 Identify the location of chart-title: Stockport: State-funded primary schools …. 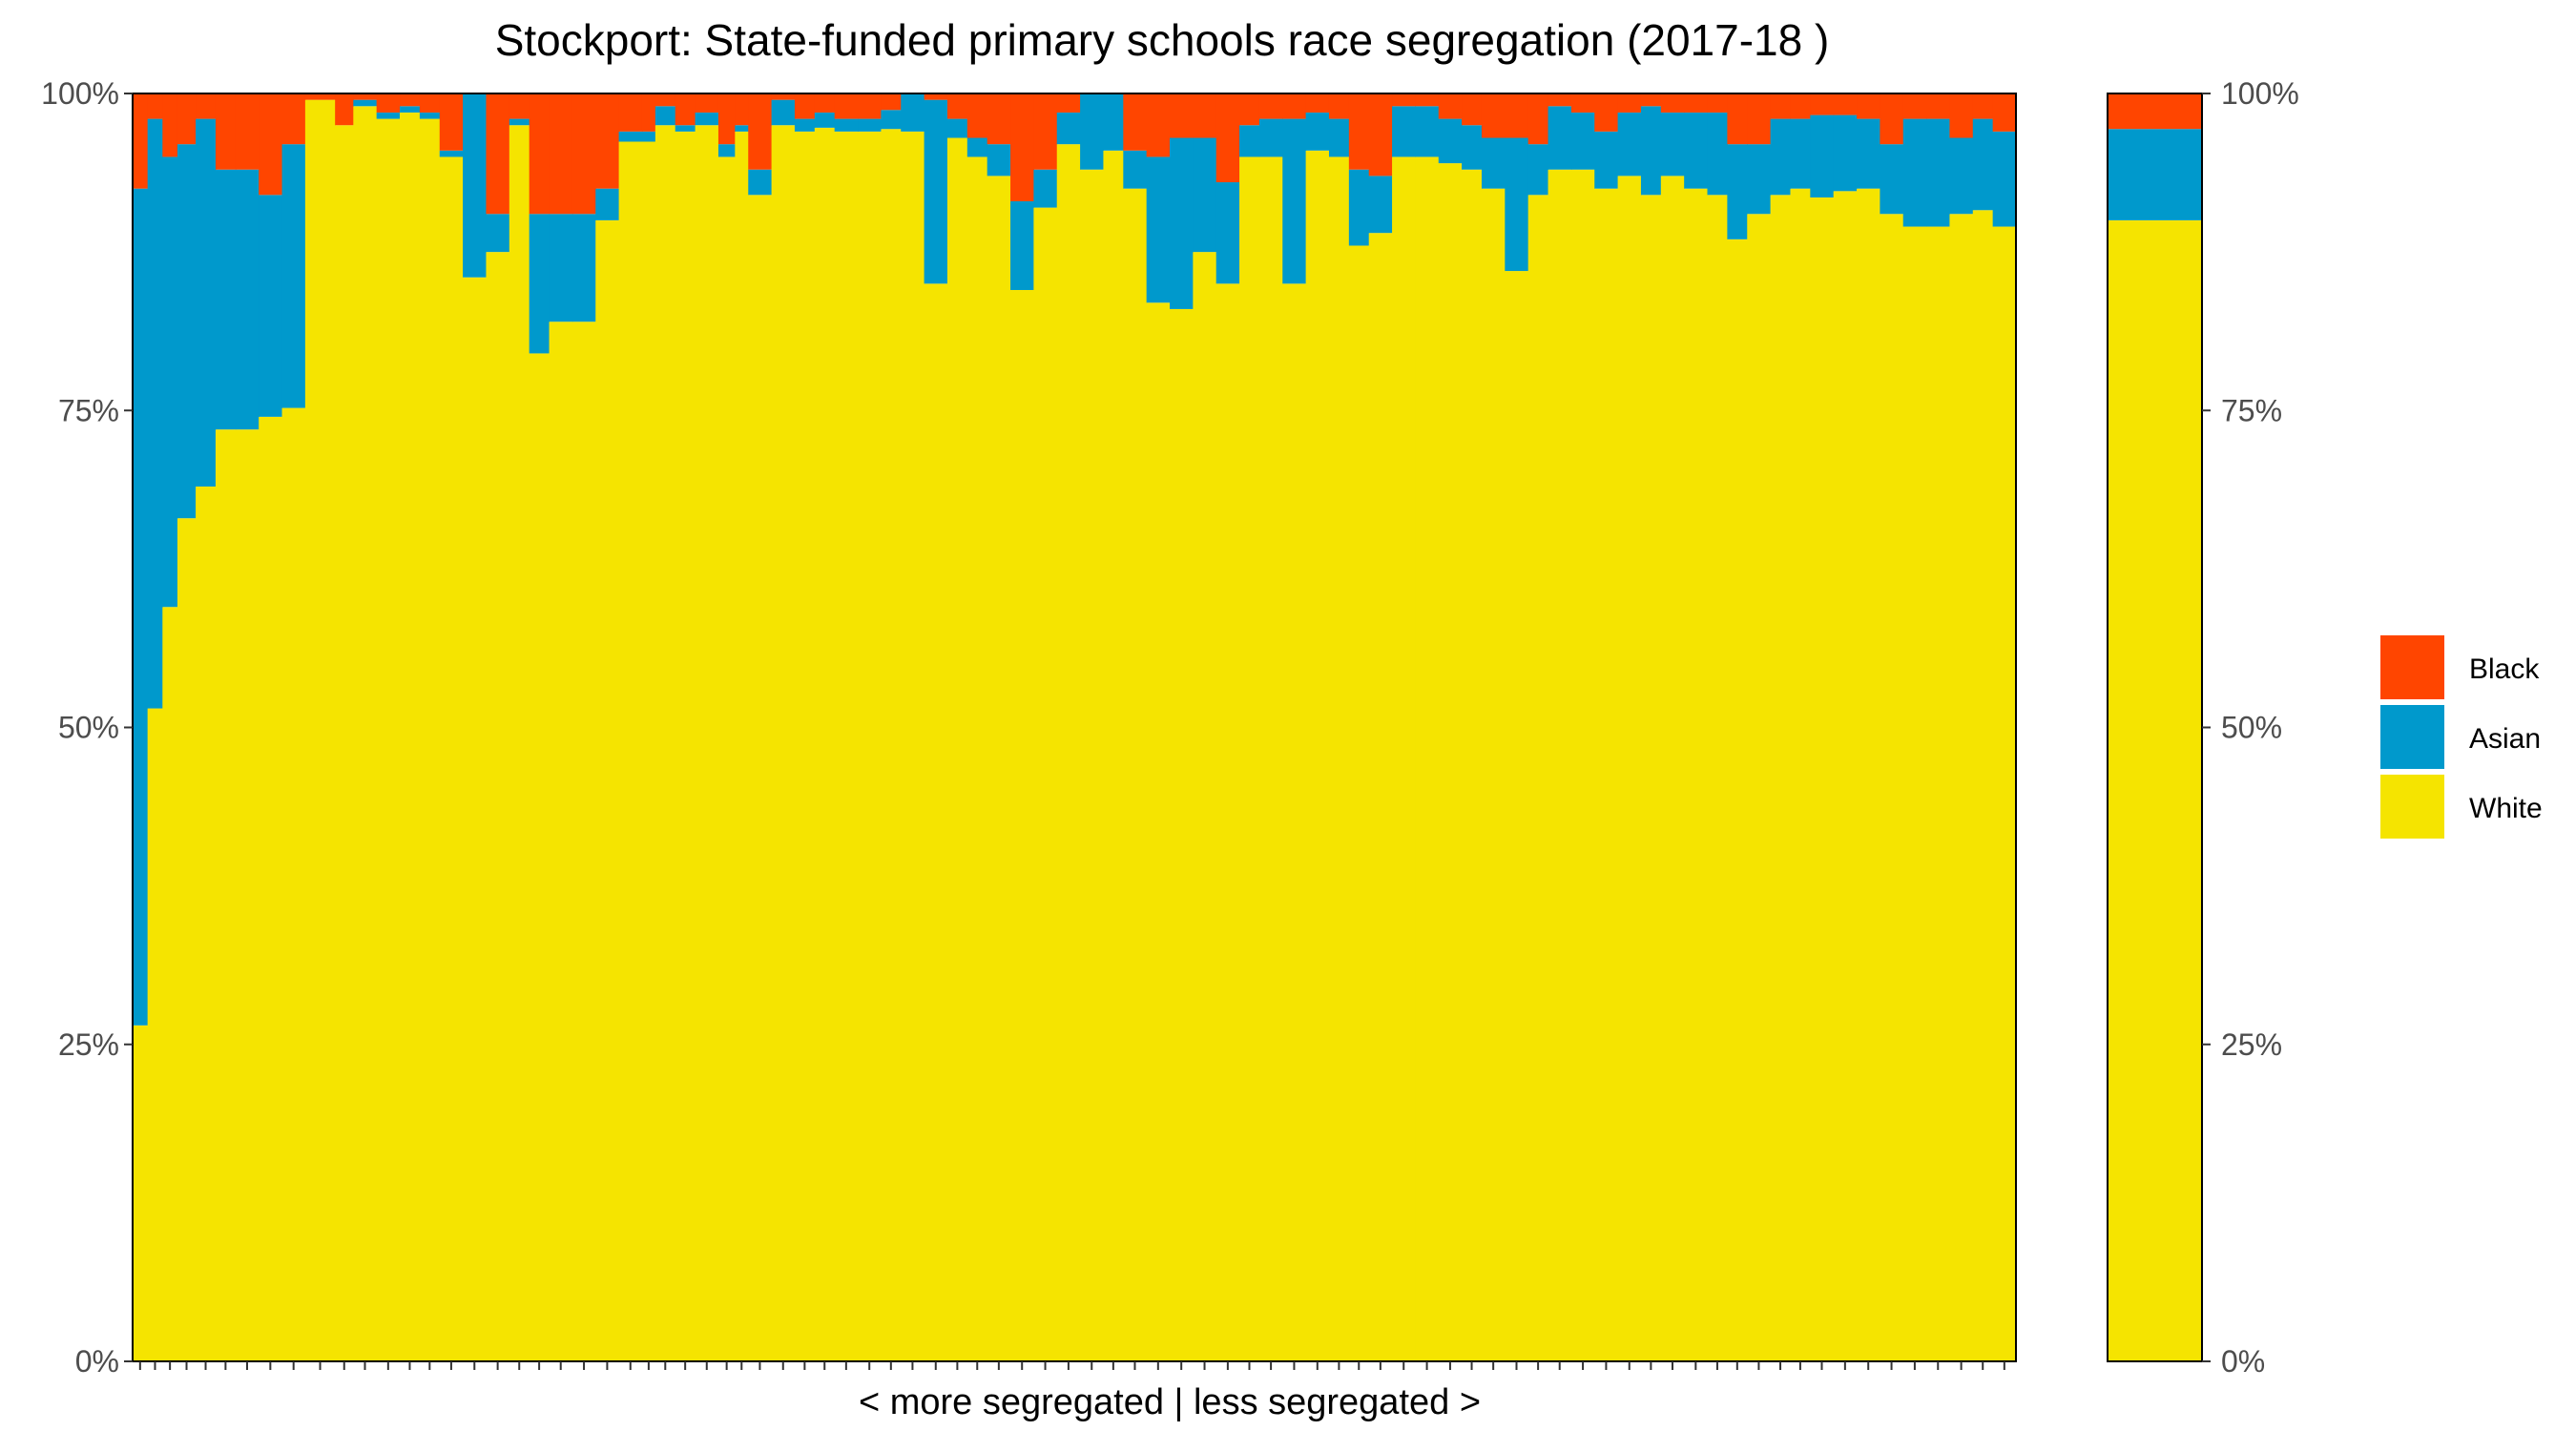
(1162, 40).